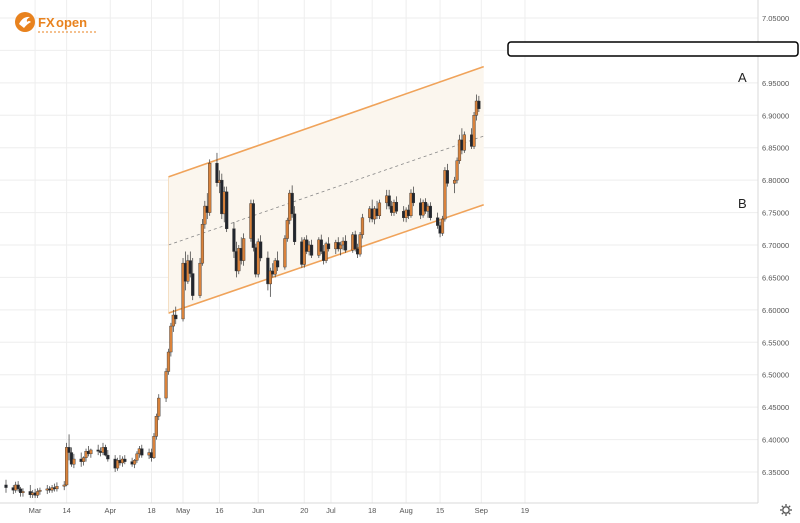 The height and width of the screenshot is (523, 800). I want to click on y-tick-label: 6.70000, so click(775, 245).